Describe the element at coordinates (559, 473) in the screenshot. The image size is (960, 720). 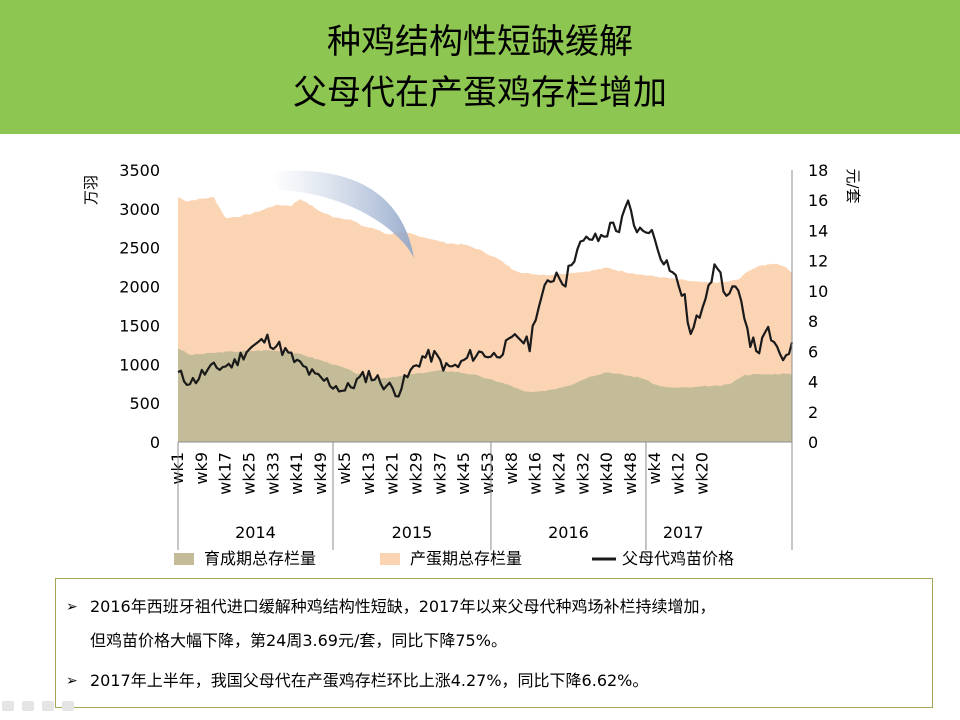
I see `x-tick-label: wk24` at that location.